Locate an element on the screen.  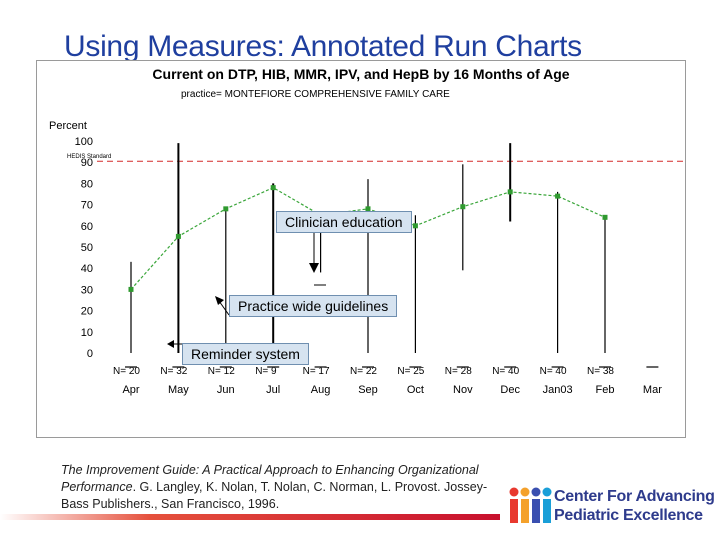
y-tick-label: 60 is located at coordinates (87, 227).